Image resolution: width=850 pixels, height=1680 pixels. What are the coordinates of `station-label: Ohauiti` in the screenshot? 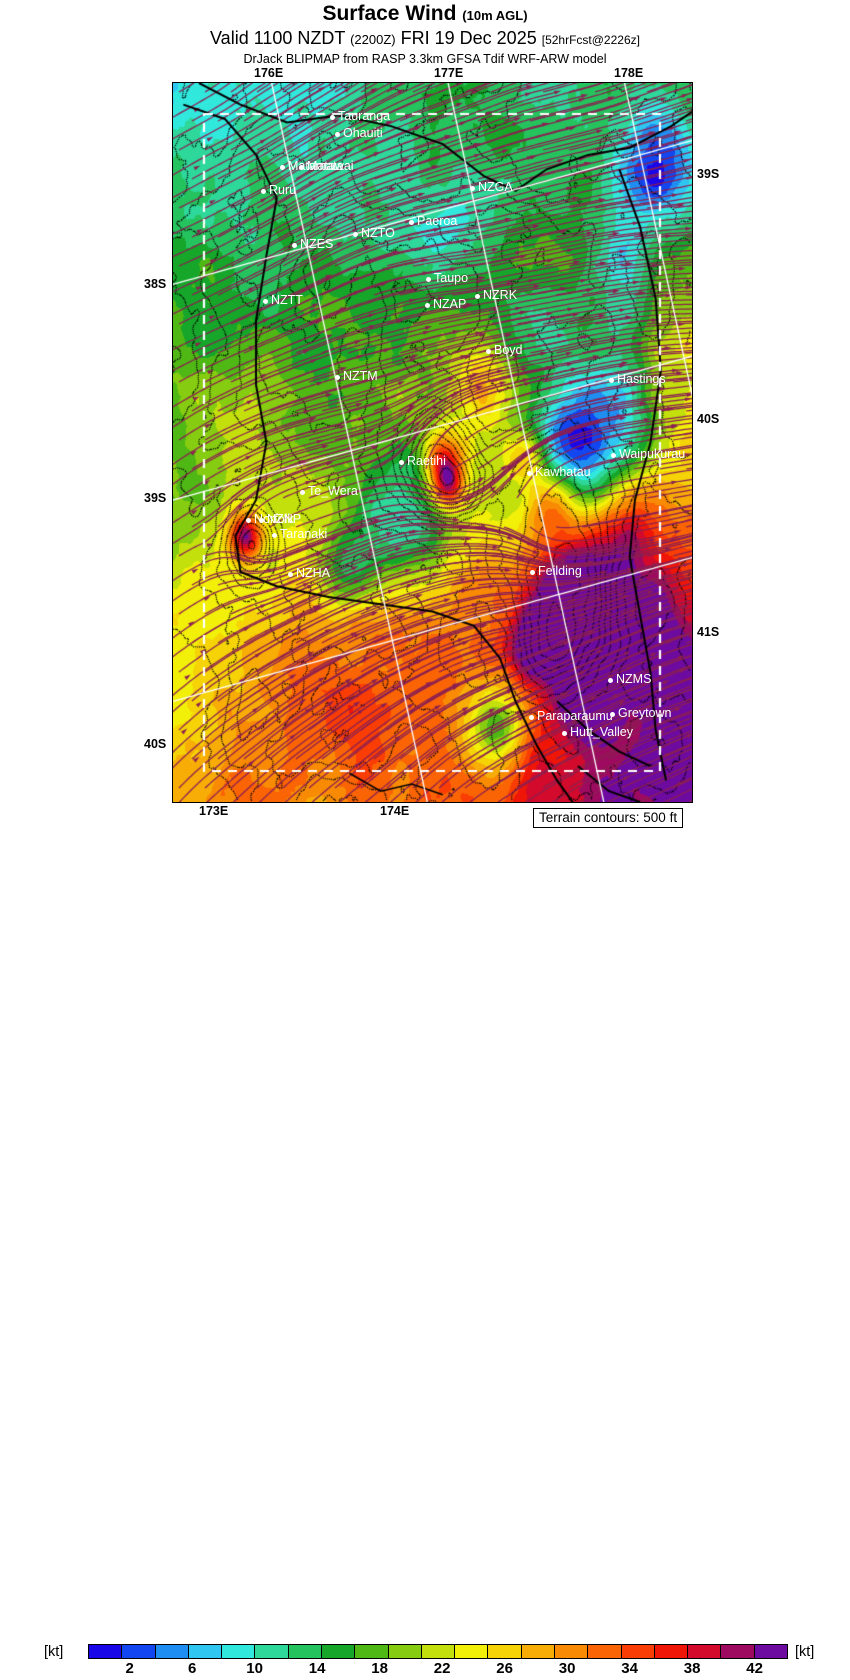 It's located at (363, 133).